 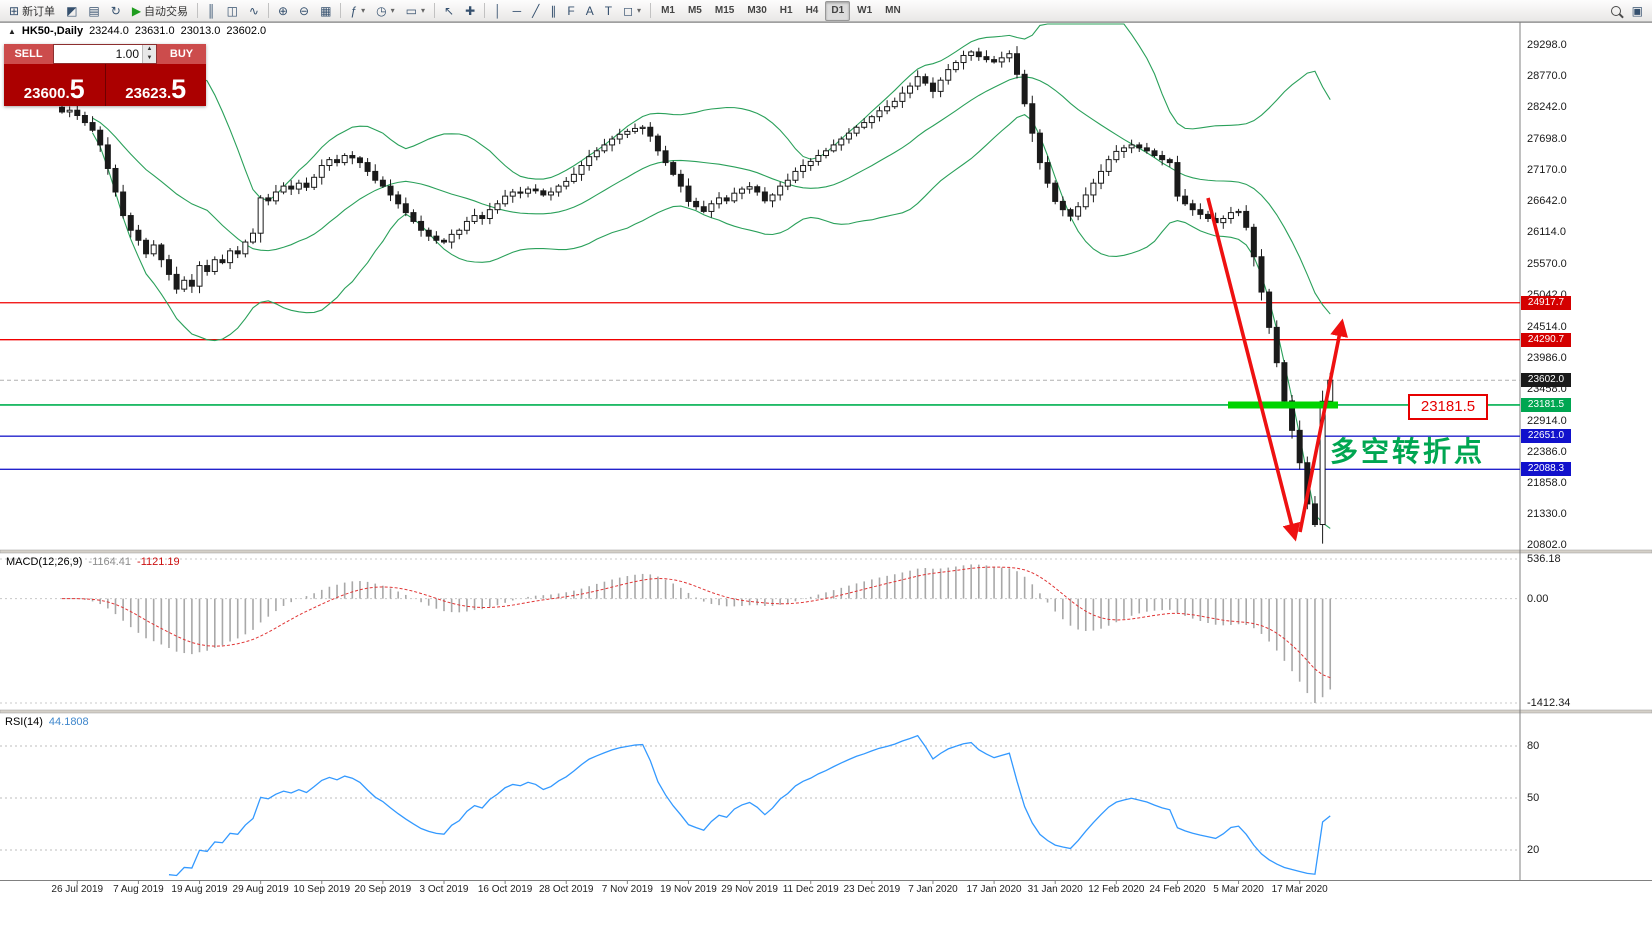 I want to click on auto-trading-button-glyph: ▶, so click(x=136, y=10).